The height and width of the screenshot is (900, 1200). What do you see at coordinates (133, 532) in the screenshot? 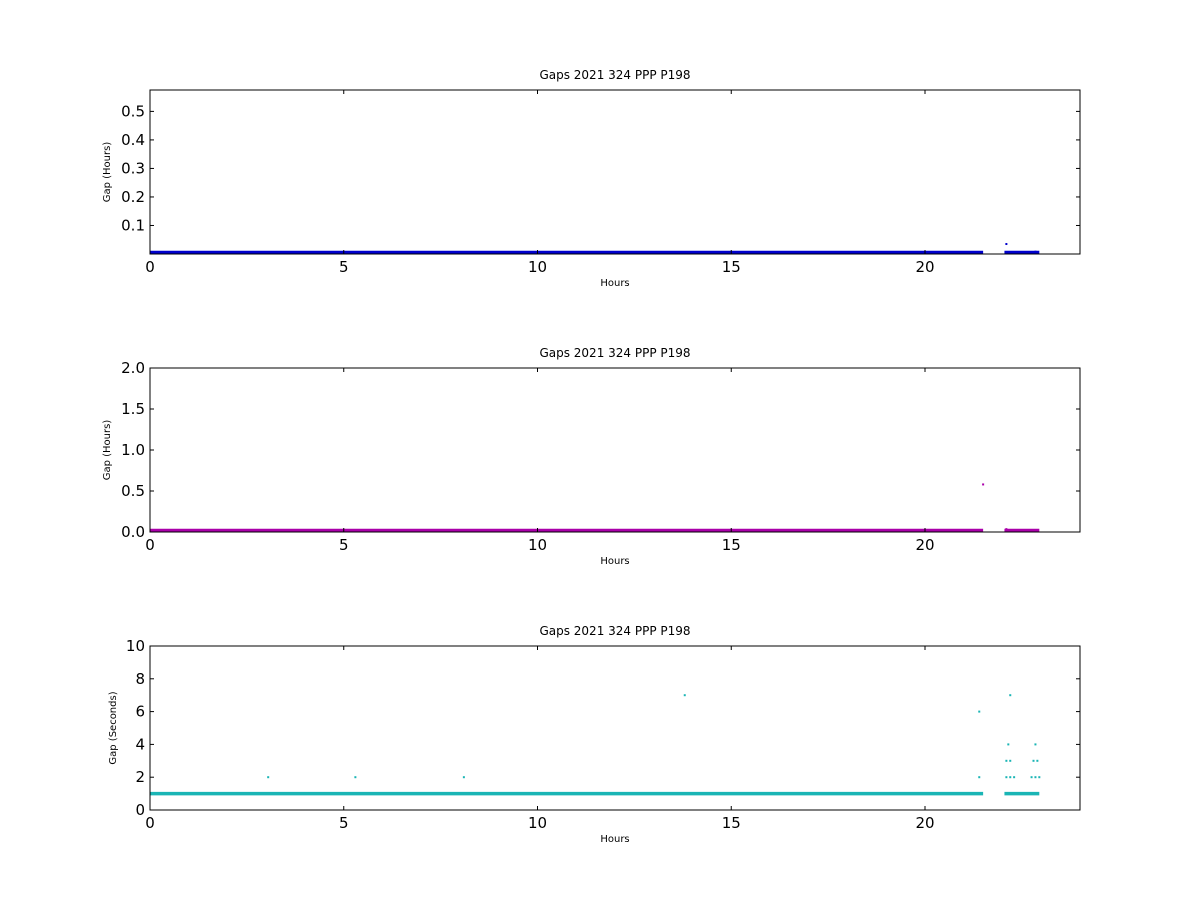
I see `y-tick-label: 0.0` at bounding box center [133, 532].